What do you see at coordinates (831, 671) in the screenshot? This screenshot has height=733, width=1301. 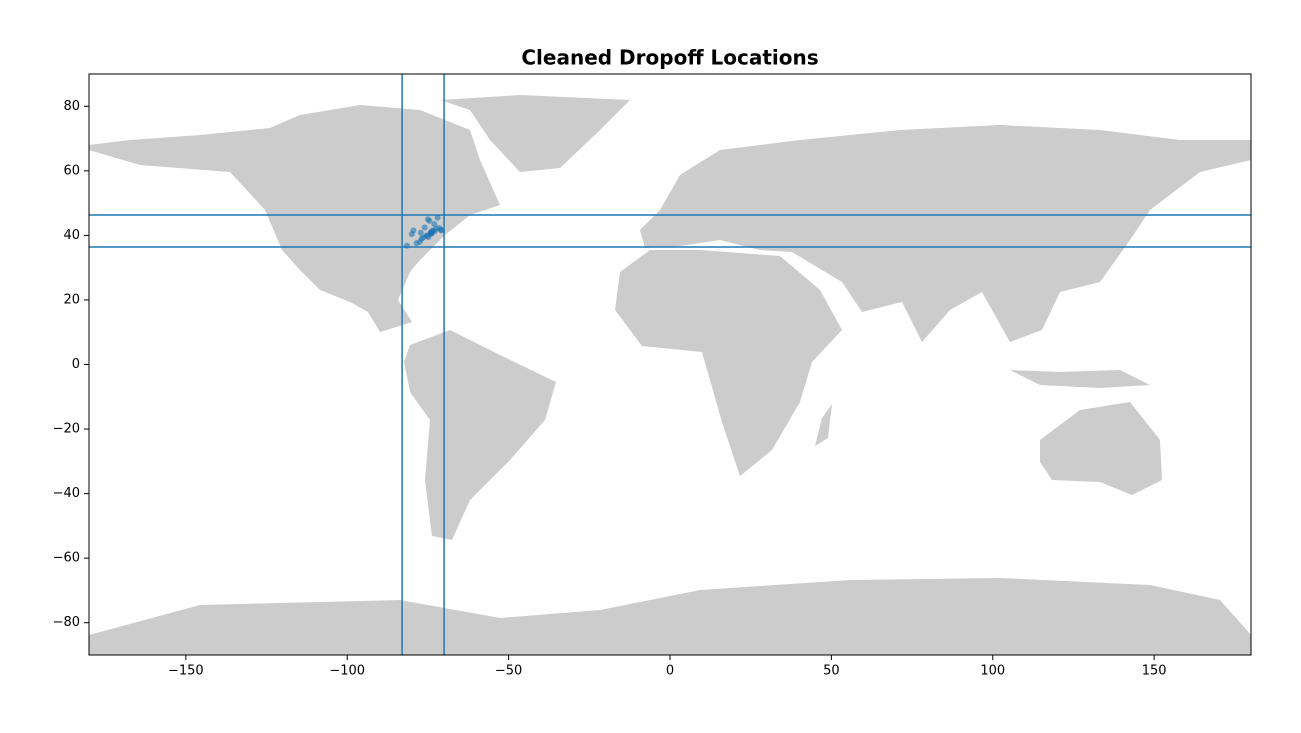 I see `x-tick-label: 50` at bounding box center [831, 671].